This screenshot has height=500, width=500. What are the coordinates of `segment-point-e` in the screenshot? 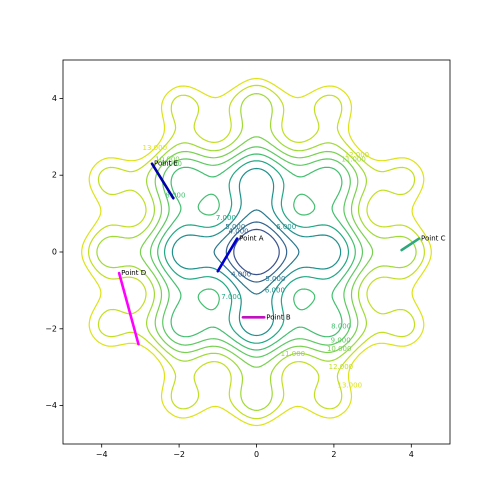 It's located at (162, 181).